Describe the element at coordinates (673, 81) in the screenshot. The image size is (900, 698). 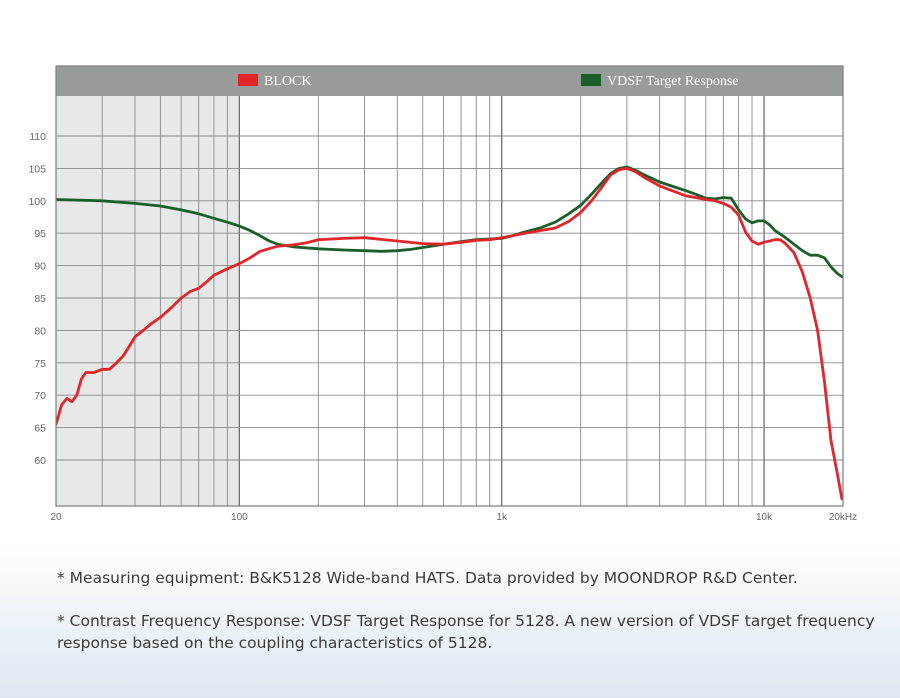
I see `legend-label-vdsf: VDSF Target Response` at that location.